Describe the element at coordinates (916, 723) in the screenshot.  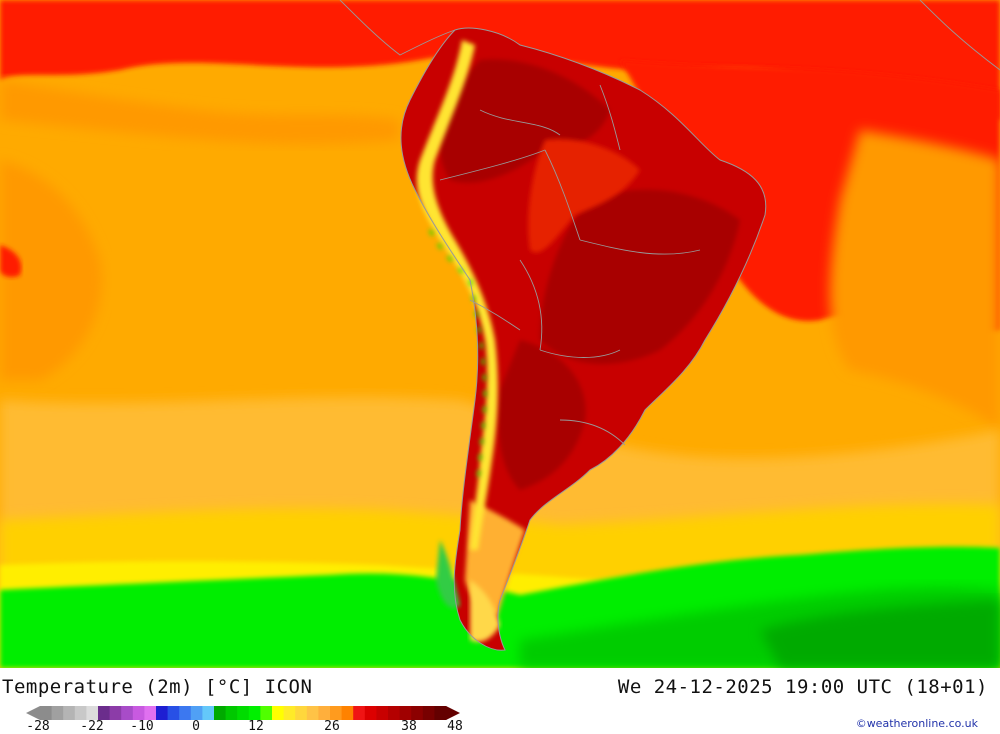
I see `site-credit: ©weatheronline.co.uk` at that location.